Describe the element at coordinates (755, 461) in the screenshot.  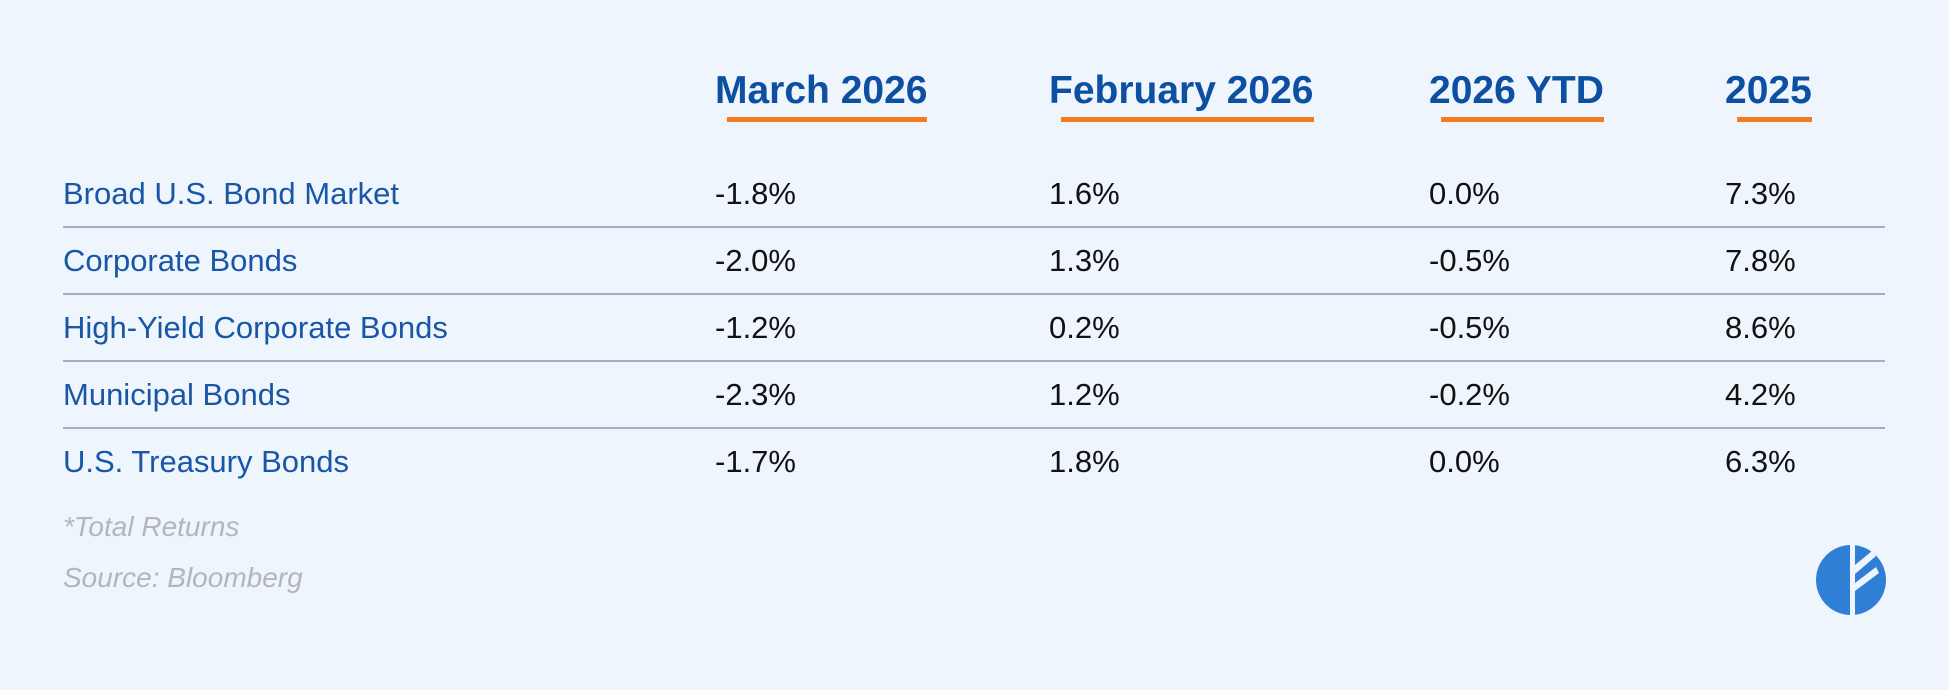
I see `cell-value: -1.7%` at that location.